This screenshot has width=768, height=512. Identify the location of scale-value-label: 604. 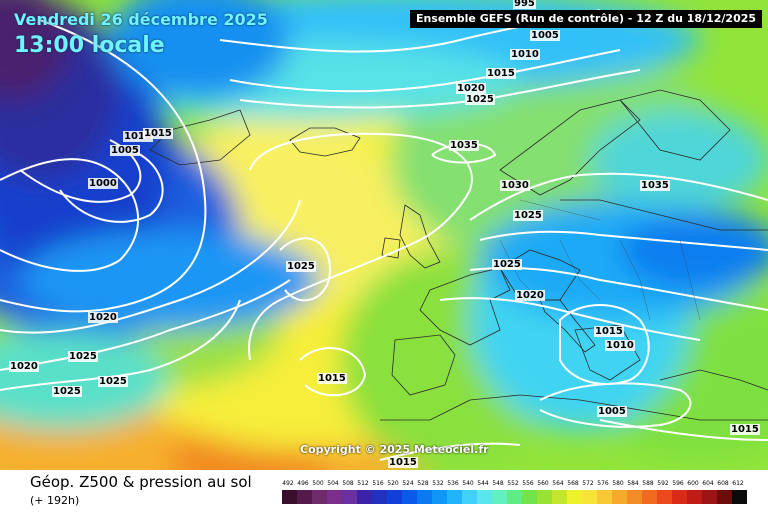
(708, 483).